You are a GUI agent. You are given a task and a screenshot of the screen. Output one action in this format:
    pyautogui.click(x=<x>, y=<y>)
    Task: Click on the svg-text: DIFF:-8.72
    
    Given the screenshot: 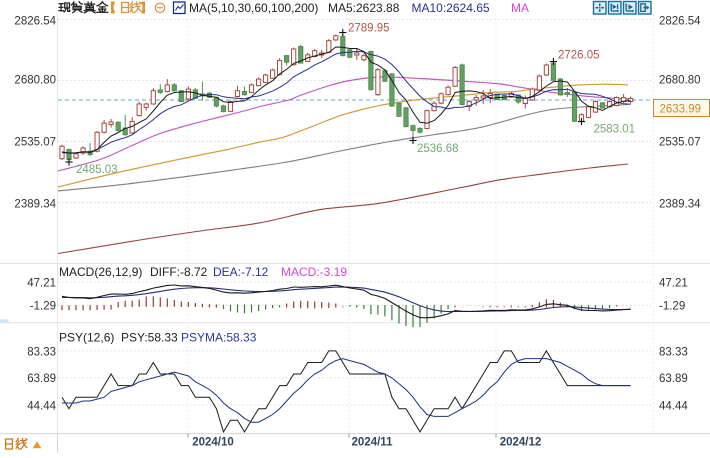 What is the action you would take?
    pyautogui.click(x=179, y=272)
    